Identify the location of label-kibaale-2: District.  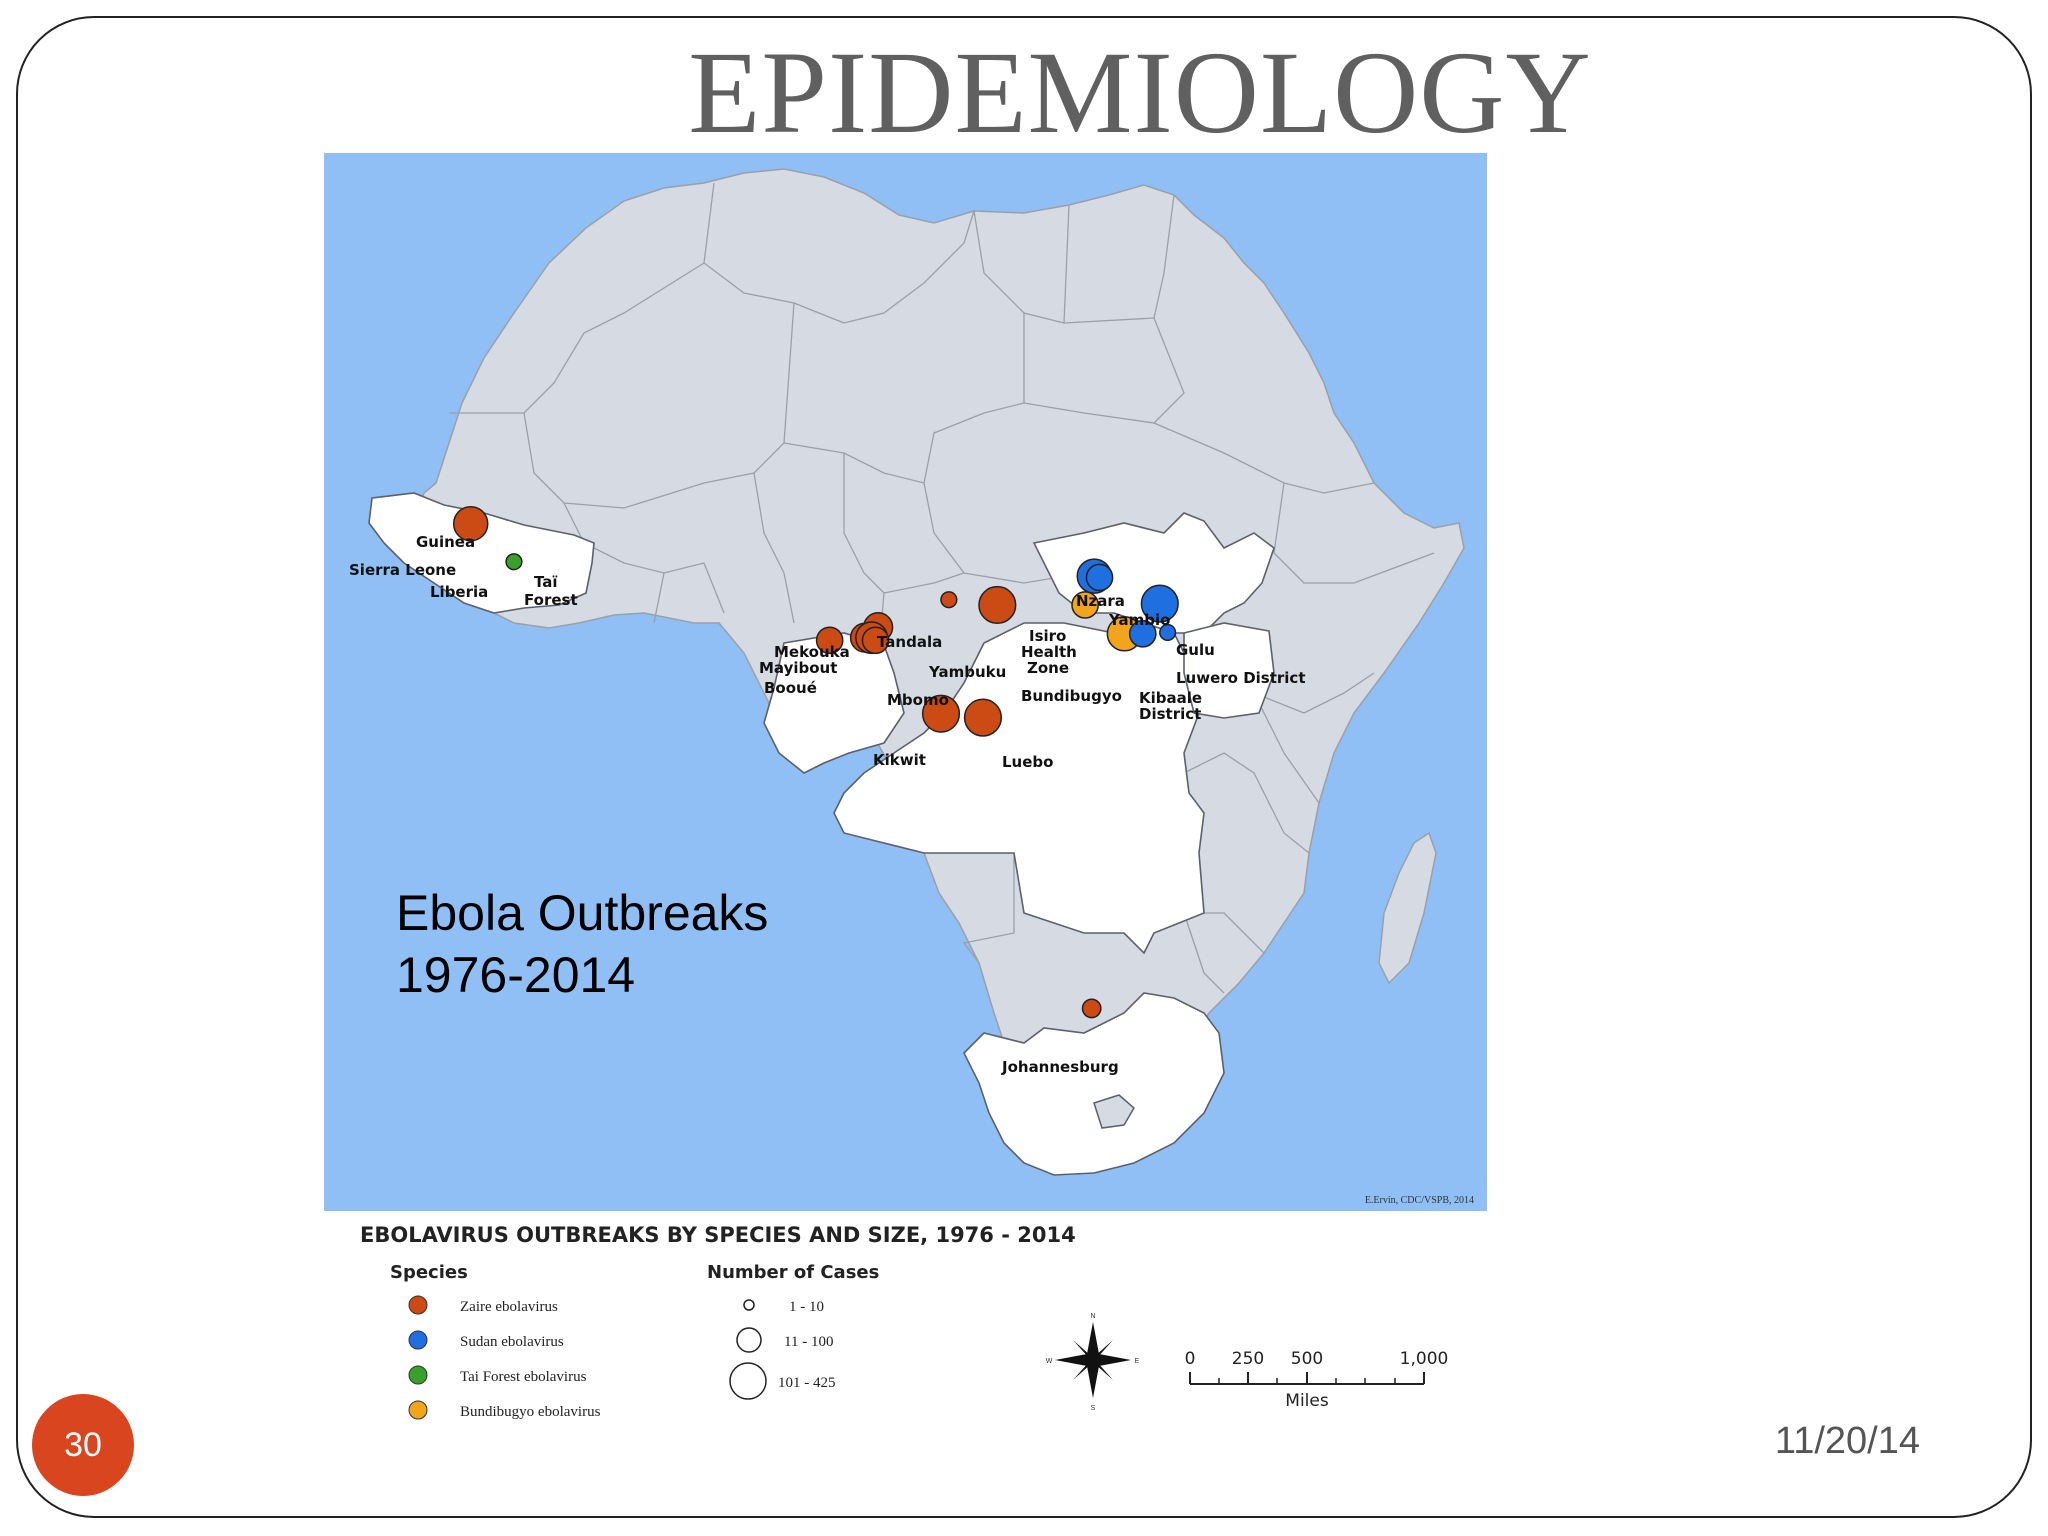
(1170, 714).